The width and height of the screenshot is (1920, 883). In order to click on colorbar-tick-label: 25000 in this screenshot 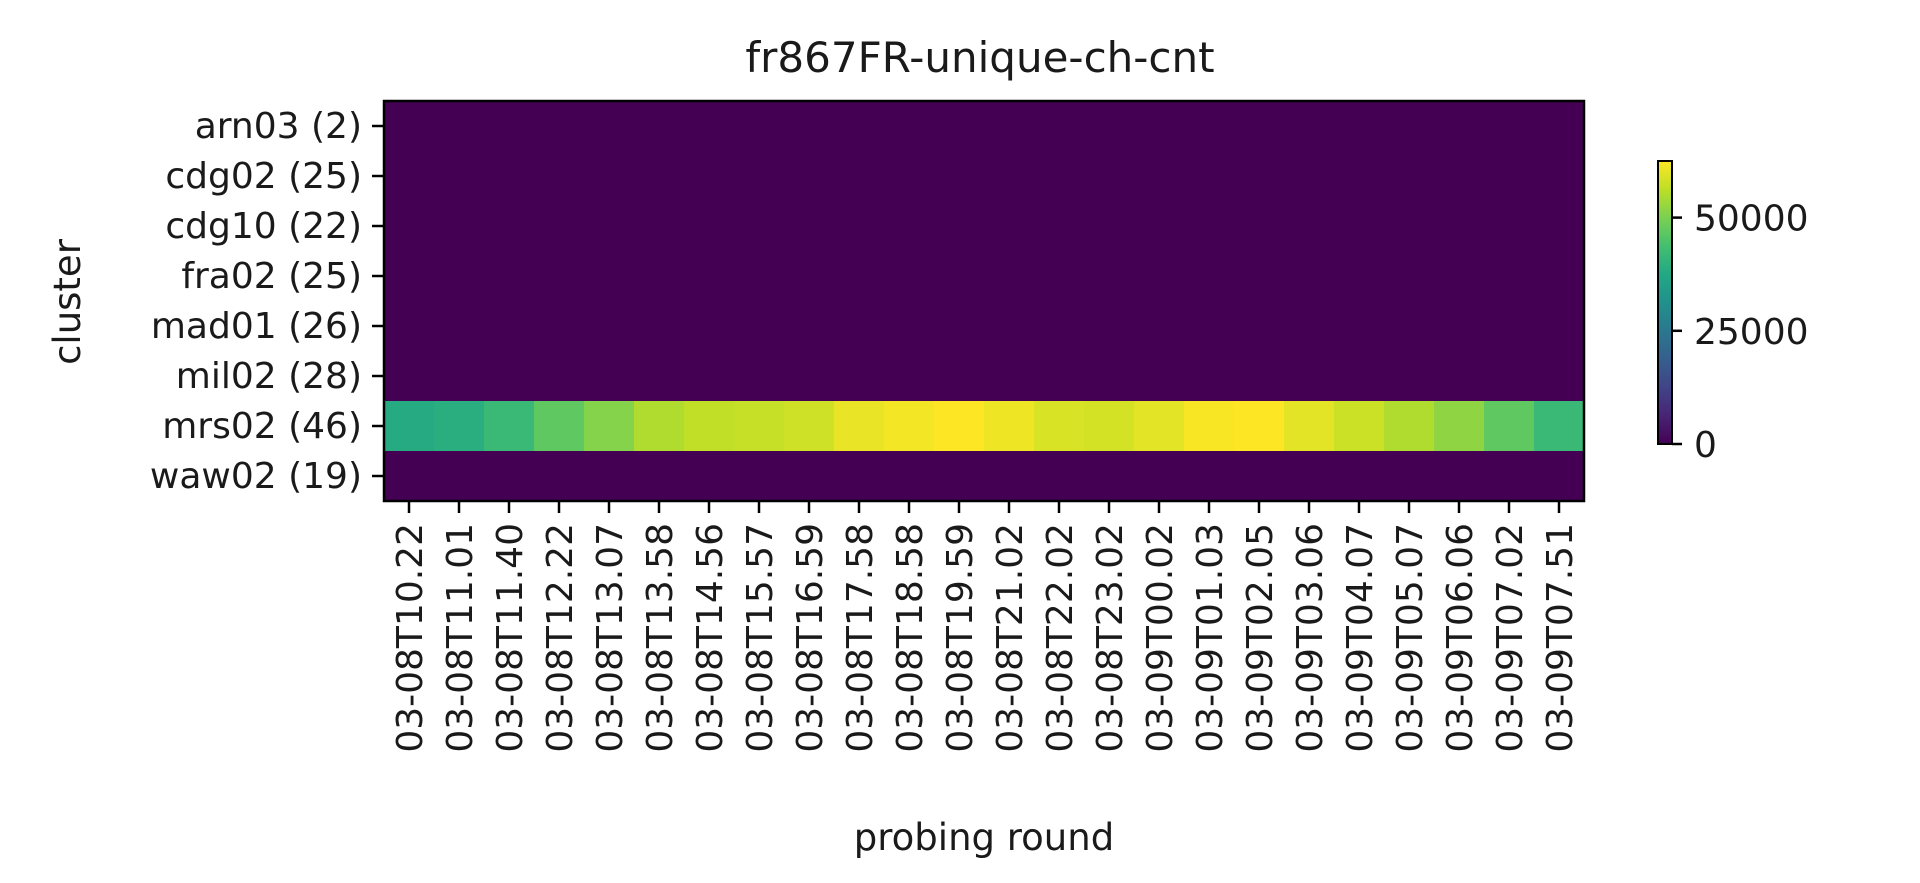, I will do `click(1751, 332)`.